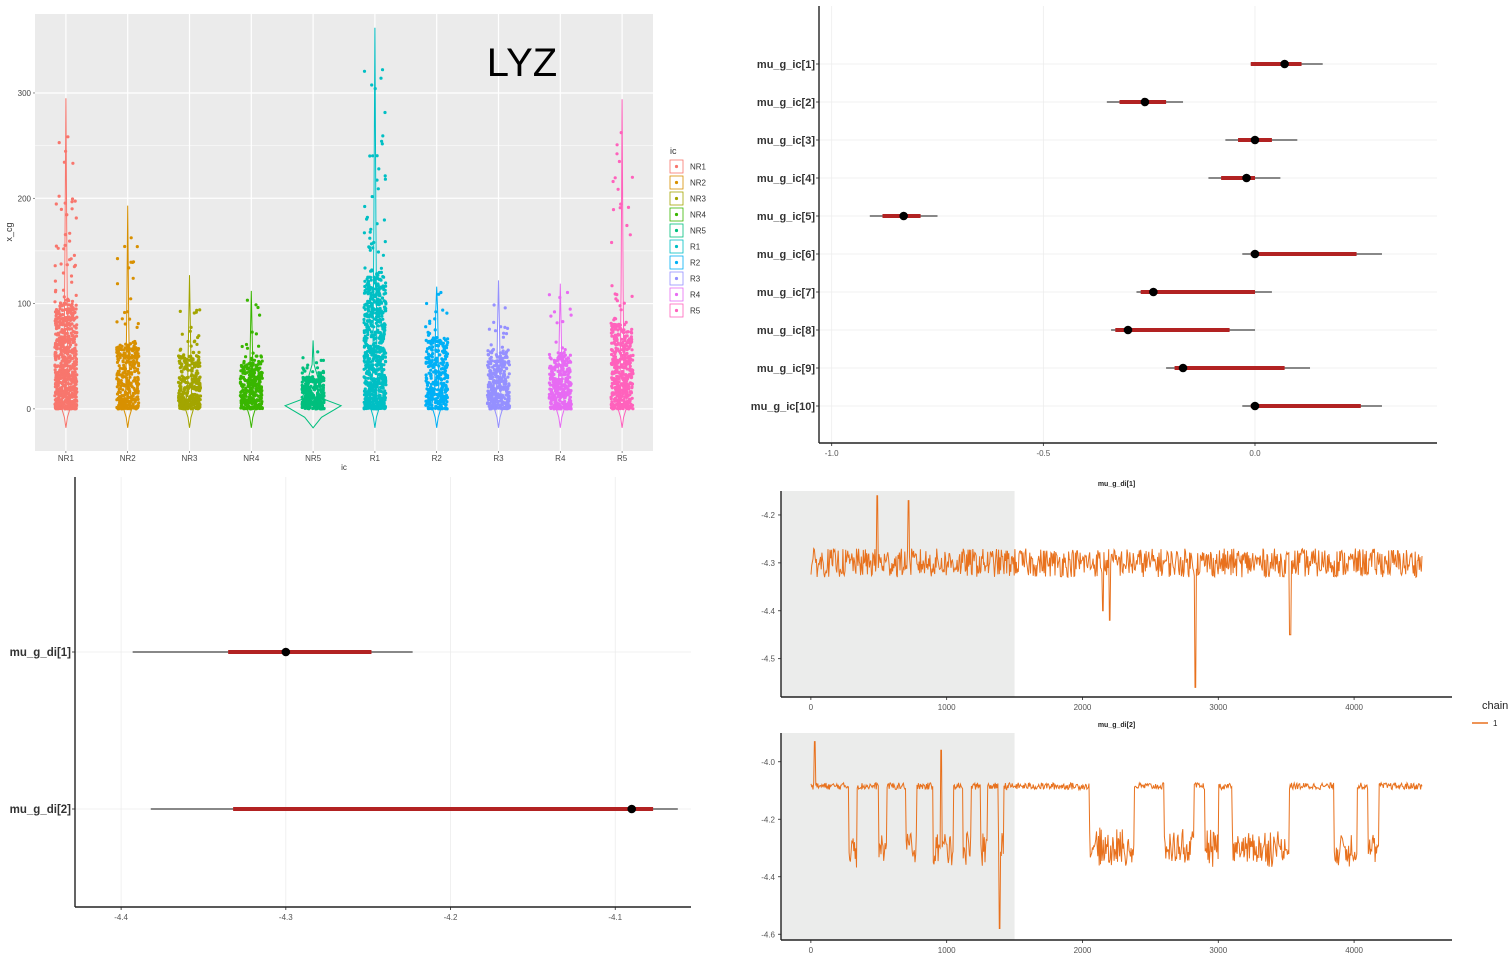  What do you see at coordinates (375, 458) in the screenshot?
I see `x-tick-label: R1` at bounding box center [375, 458].